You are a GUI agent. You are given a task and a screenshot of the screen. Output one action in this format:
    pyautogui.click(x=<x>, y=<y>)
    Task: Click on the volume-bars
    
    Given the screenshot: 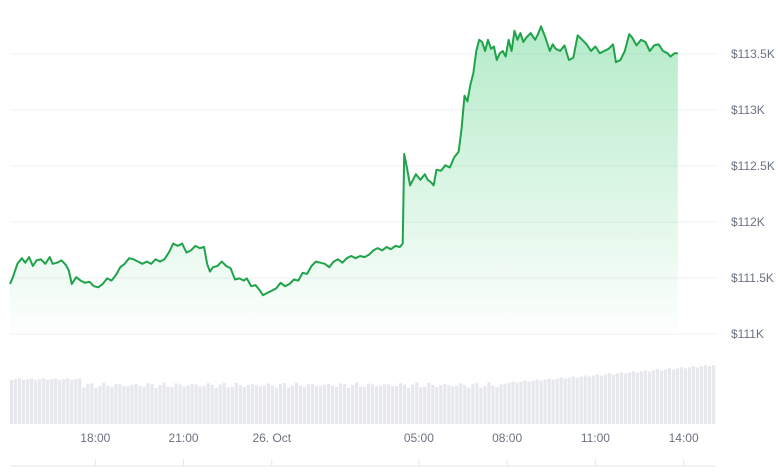 What is the action you would take?
    pyautogui.click(x=363, y=394)
    